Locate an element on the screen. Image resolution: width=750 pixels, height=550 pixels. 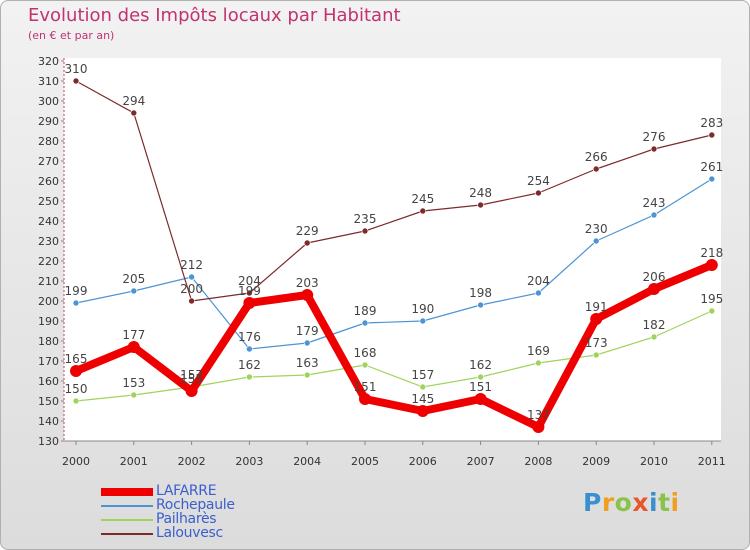
data-label-lalouvesc: 204 is located at coordinates (249, 281).